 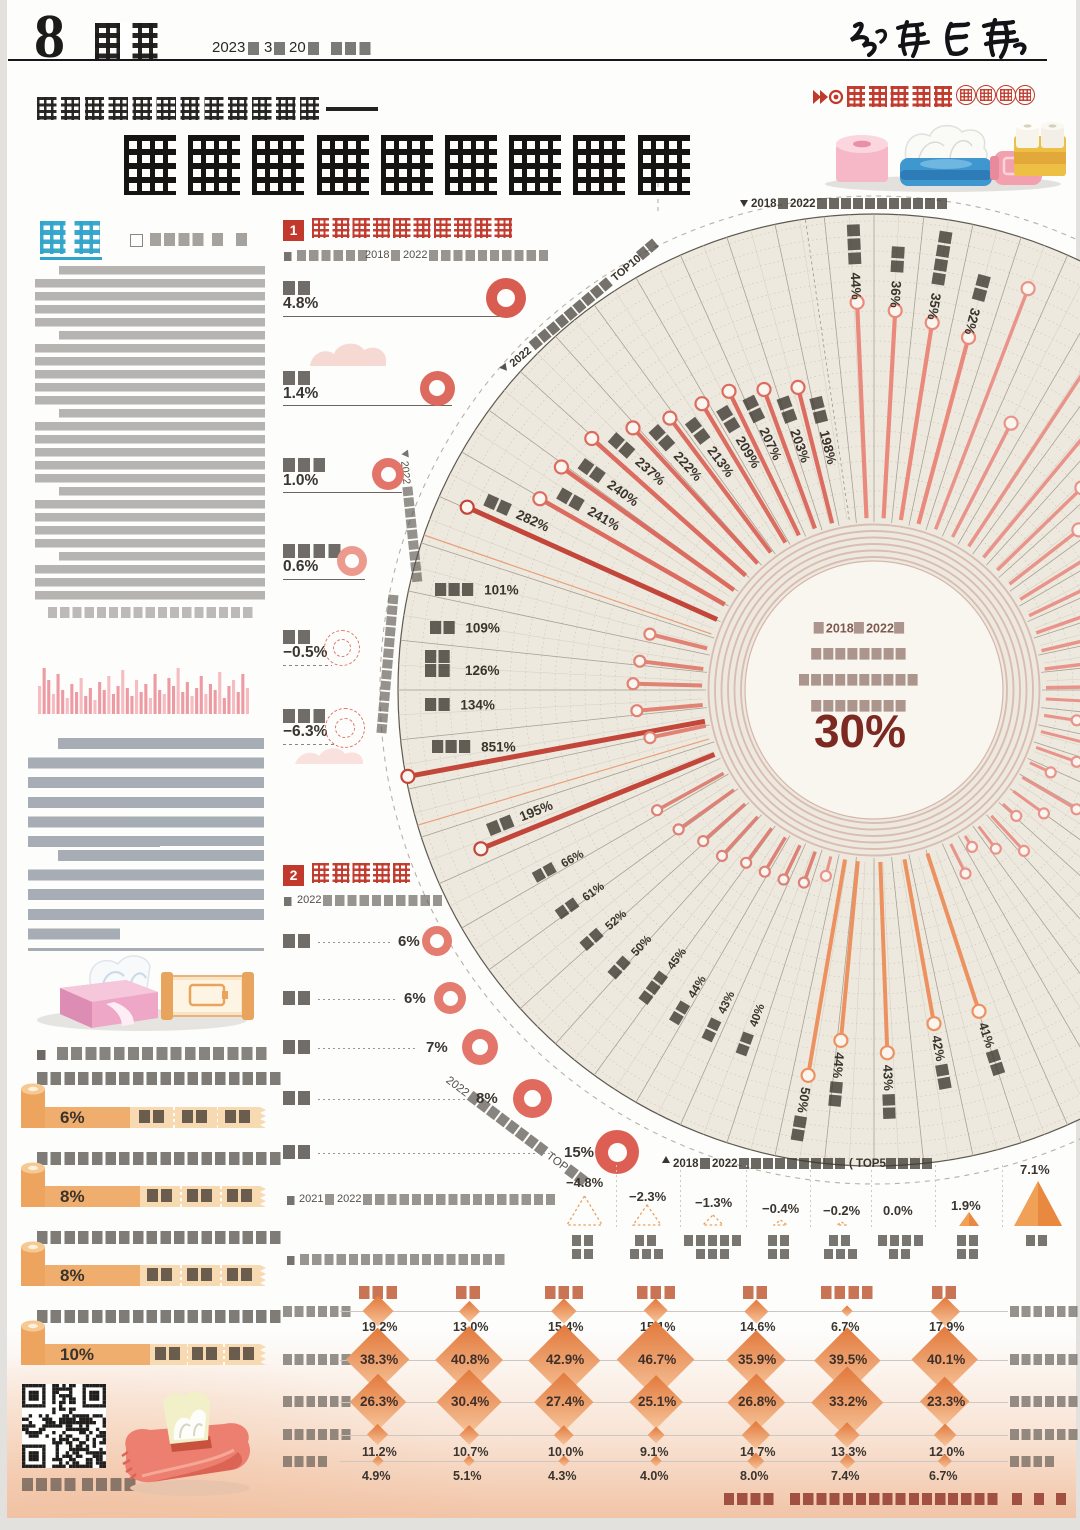 I want to click on svg-text: 36%, so click(x=895, y=294).